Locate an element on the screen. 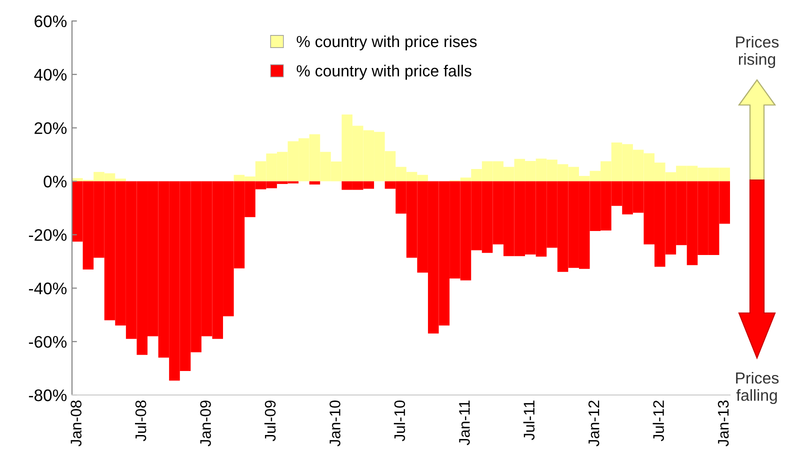  x-tick-label: Jan-10 is located at coordinates (335, 423).